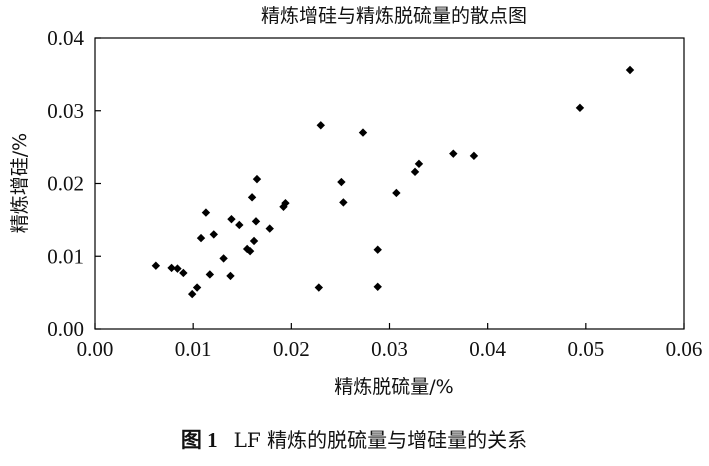  Describe the element at coordinates (199, 440) in the screenshot. I see `caption-number: 图 1` at that location.